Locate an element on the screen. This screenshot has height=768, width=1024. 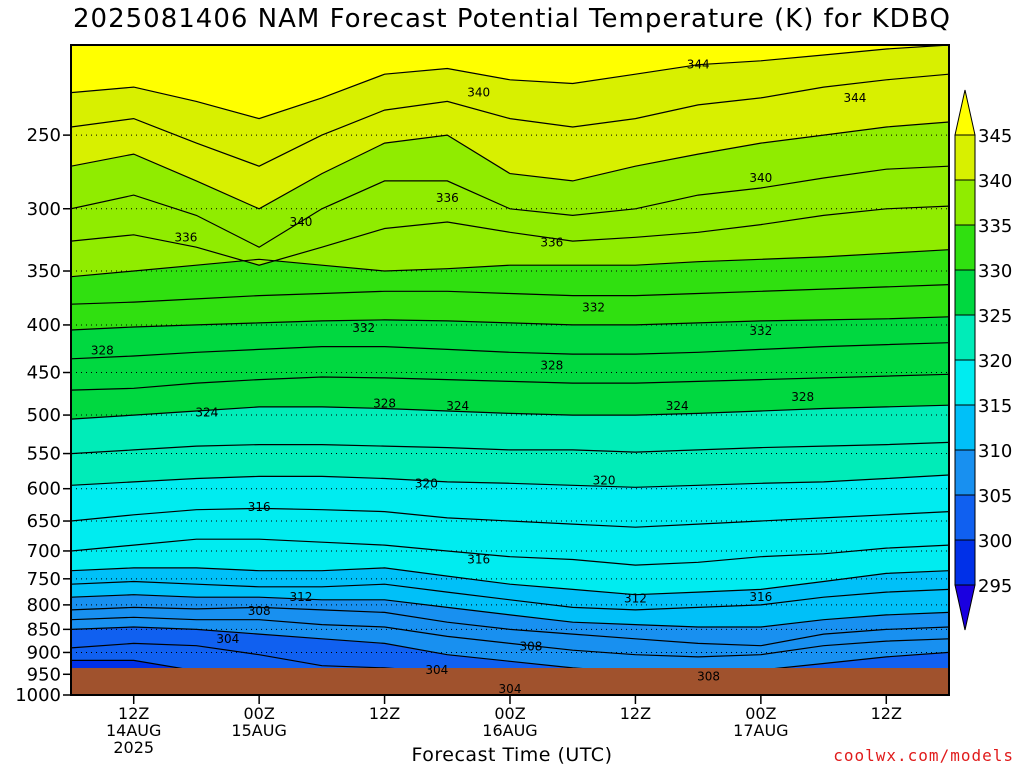
ground is located at coordinates (510, 681).